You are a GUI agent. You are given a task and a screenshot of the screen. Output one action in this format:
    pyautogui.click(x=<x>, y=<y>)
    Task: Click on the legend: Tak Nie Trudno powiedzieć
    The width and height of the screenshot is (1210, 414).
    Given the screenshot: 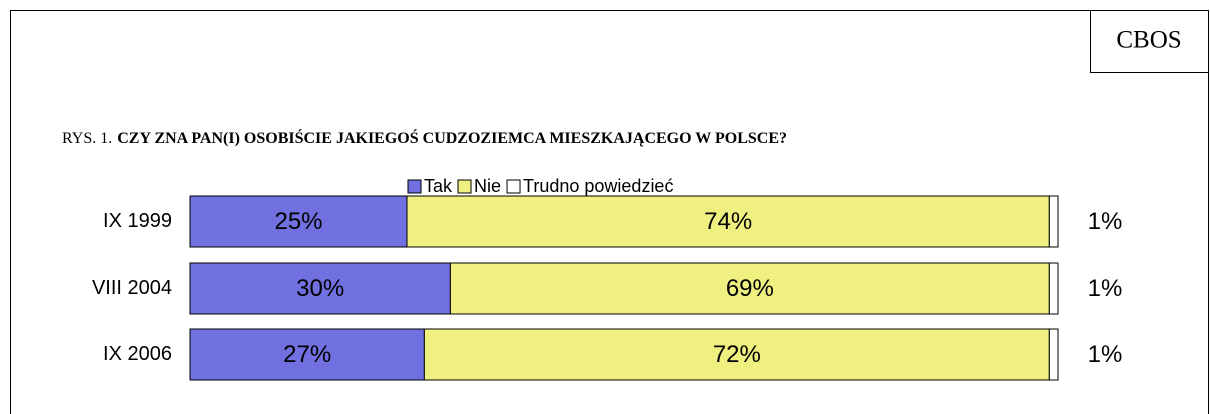 What is the action you would take?
    pyautogui.click(x=540, y=186)
    